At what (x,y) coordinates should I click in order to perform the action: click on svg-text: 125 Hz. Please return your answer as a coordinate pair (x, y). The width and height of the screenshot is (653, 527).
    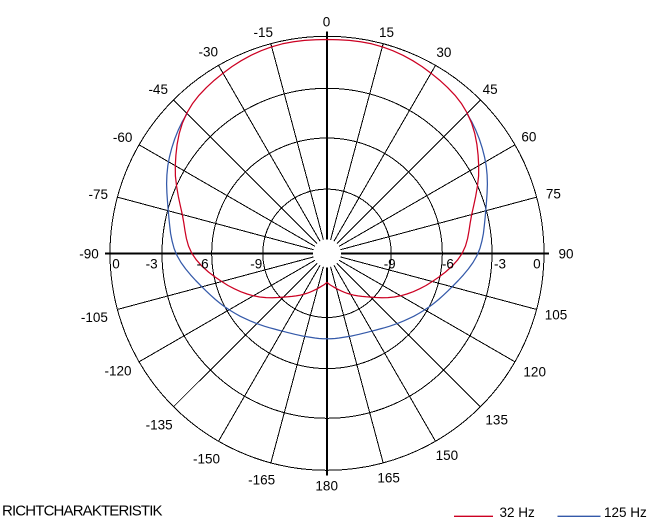
    Looking at the image, I should click on (625, 512).